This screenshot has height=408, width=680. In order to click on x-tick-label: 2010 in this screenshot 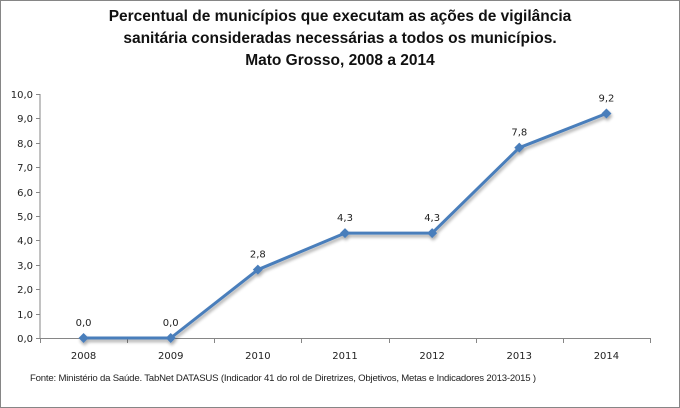, I will do `click(257, 356)`.